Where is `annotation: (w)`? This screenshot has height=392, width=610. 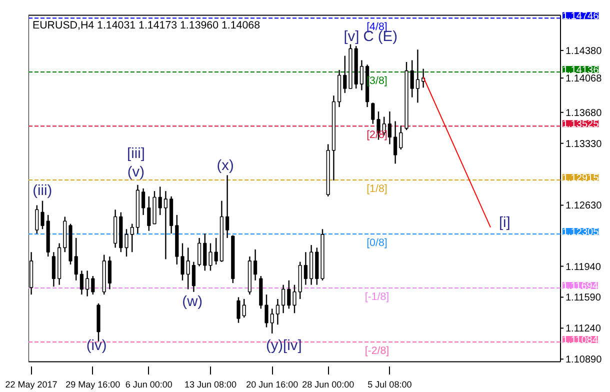
annotation: (w) is located at coordinates (192, 302).